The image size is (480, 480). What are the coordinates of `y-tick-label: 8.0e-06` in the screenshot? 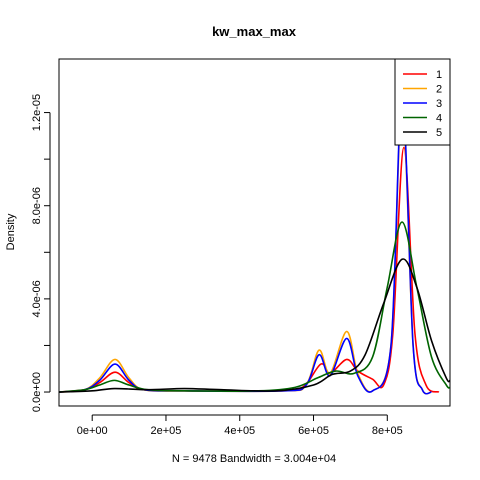 It's located at (37, 205).